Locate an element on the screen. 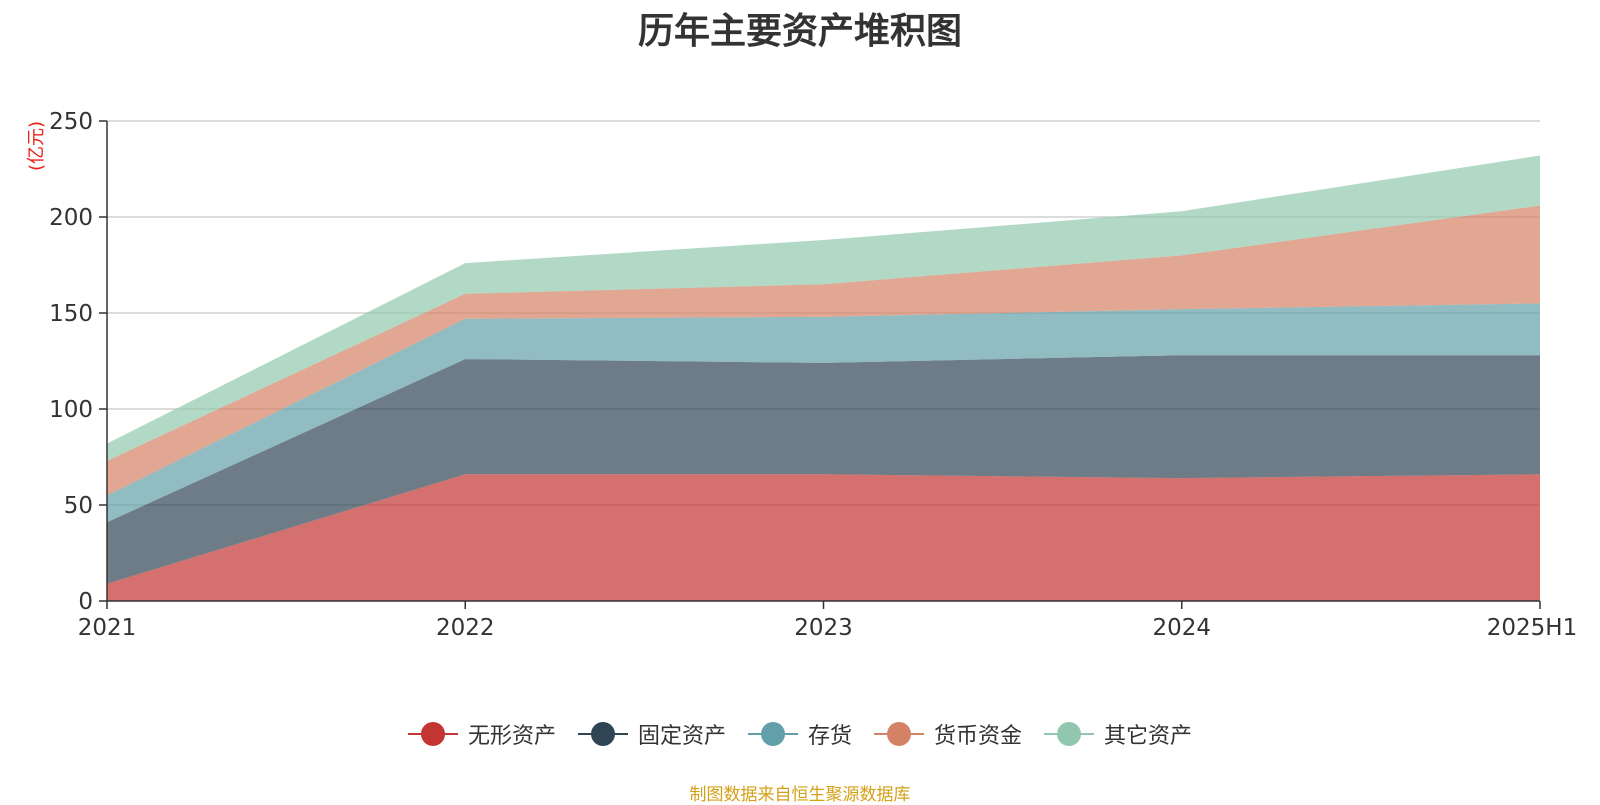 The height and width of the screenshot is (805, 1600). area-series is located at coordinates (823, 537).